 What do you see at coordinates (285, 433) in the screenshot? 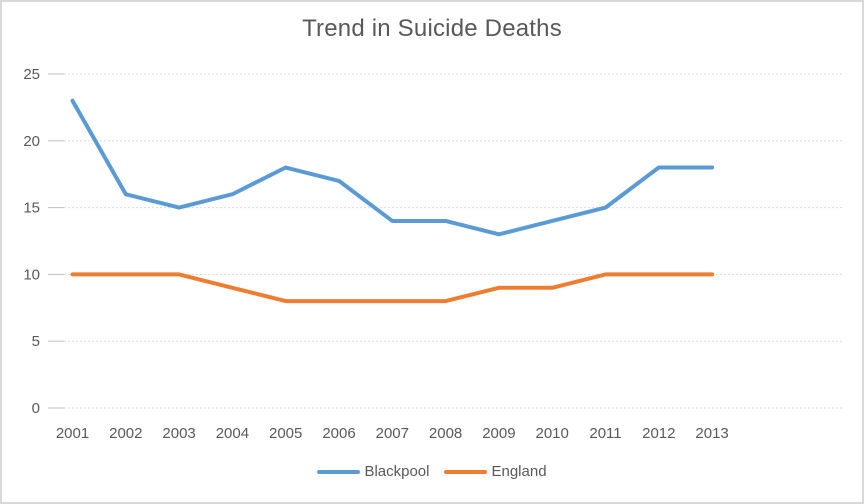
I see `x-axis-label: 2005` at bounding box center [285, 433].